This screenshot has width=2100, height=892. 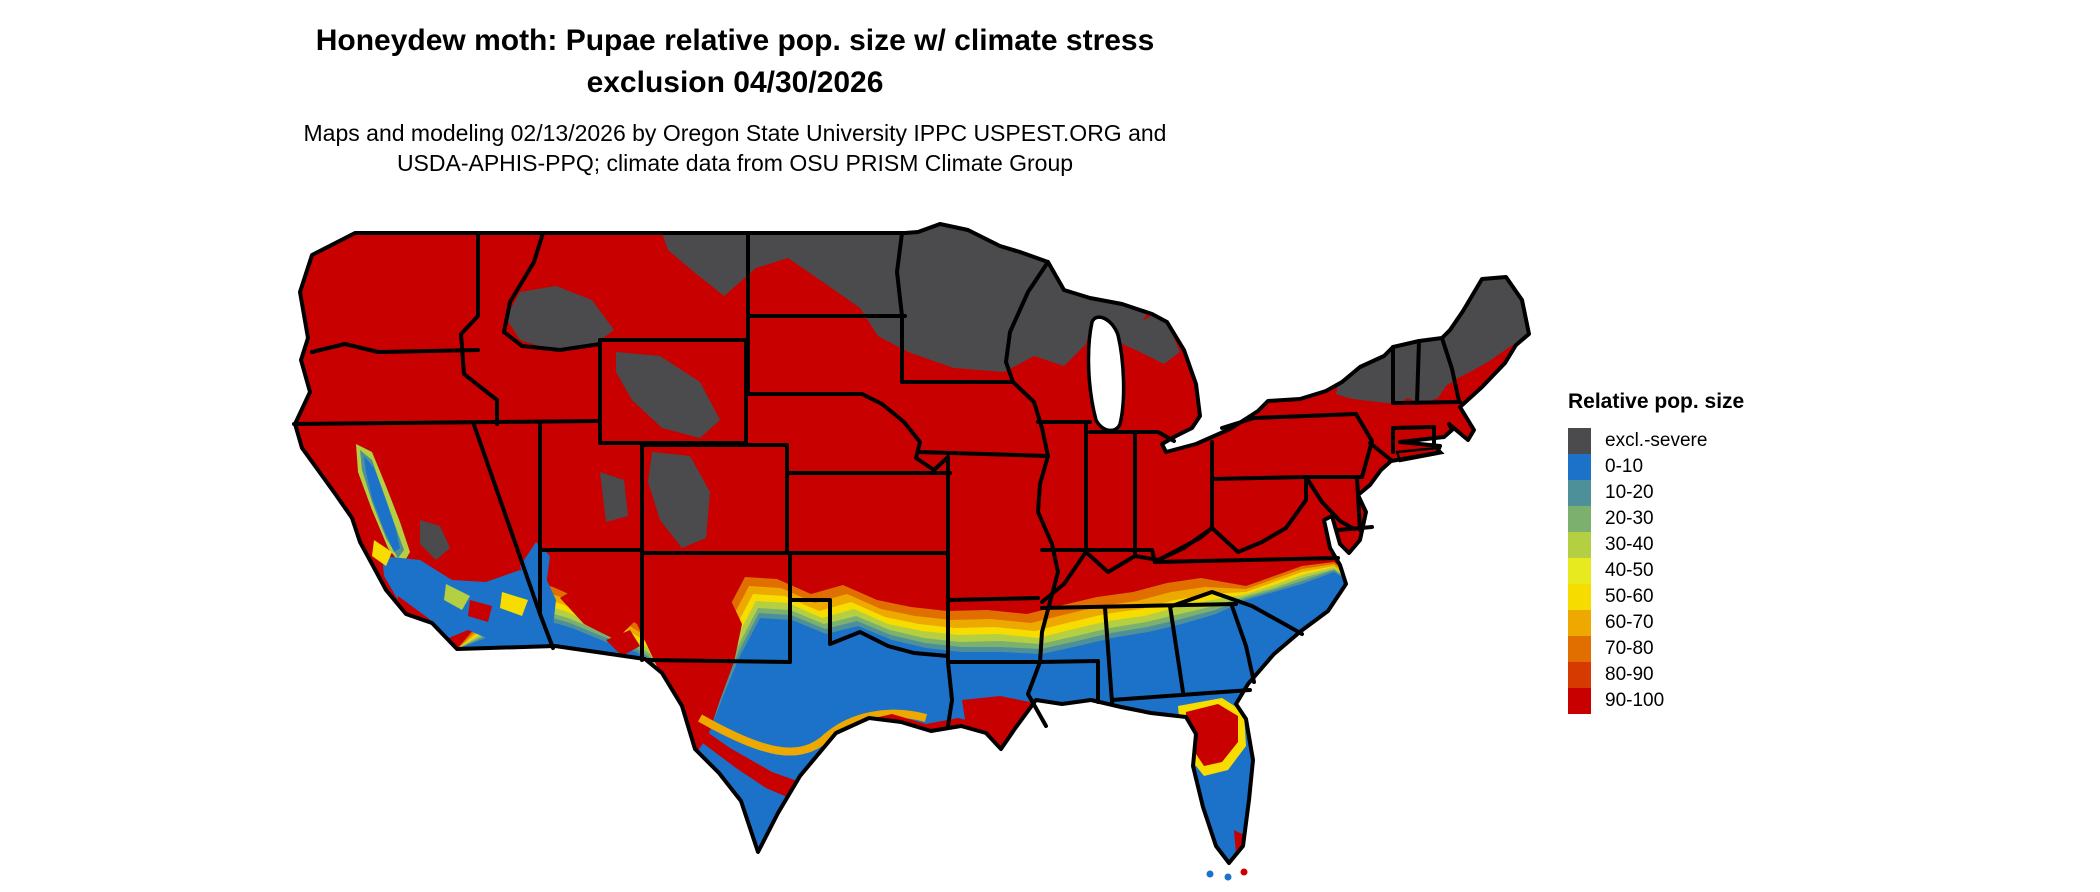 What do you see at coordinates (1629, 570) in the screenshot?
I see `legend-label: 40-50` at bounding box center [1629, 570].